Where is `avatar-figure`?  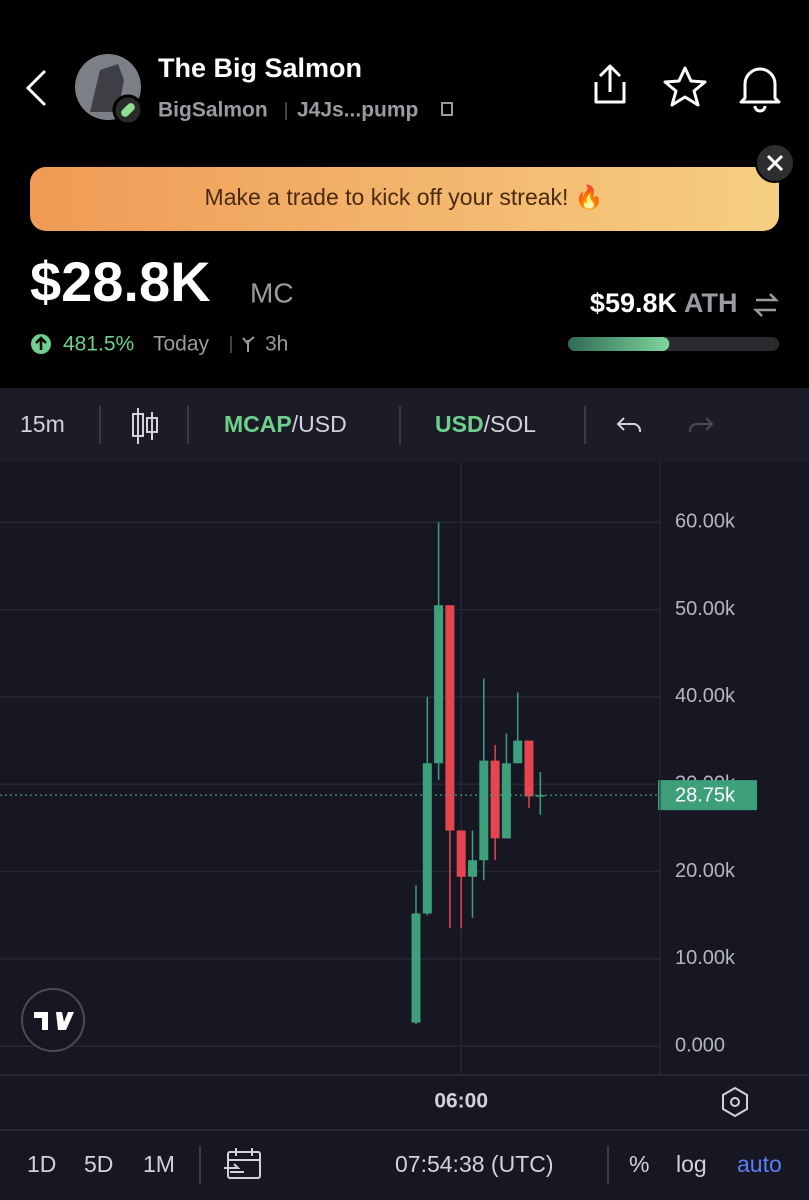
avatar-figure is located at coordinates (107, 88).